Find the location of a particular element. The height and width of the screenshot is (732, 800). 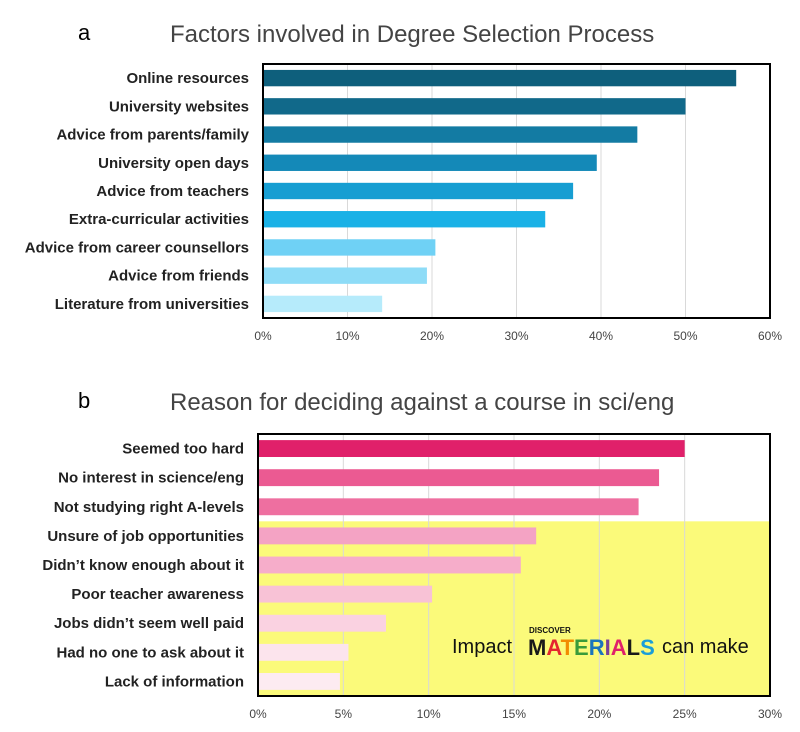

tick-label: 15% is located at coordinates (514, 714).